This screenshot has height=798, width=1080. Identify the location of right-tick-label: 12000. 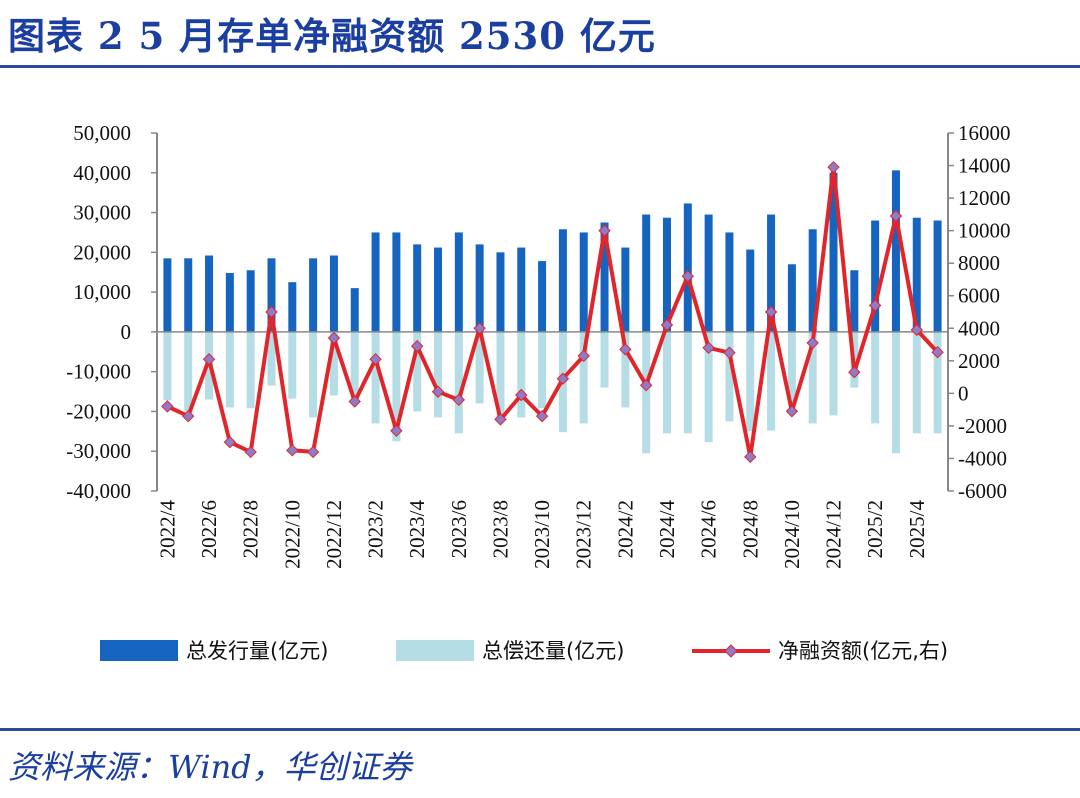
(984, 198).